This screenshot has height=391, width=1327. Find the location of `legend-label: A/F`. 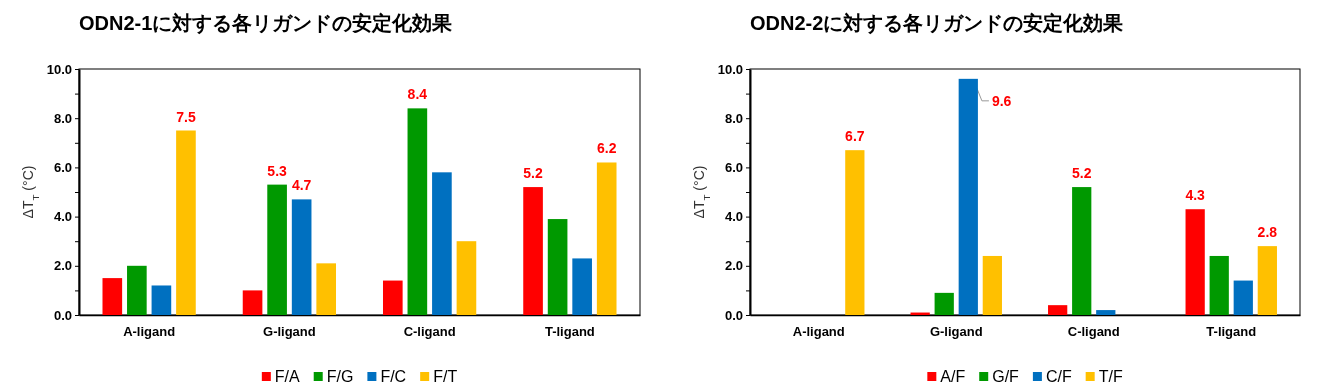

legend-label: A/F is located at coordinates (953, 376).